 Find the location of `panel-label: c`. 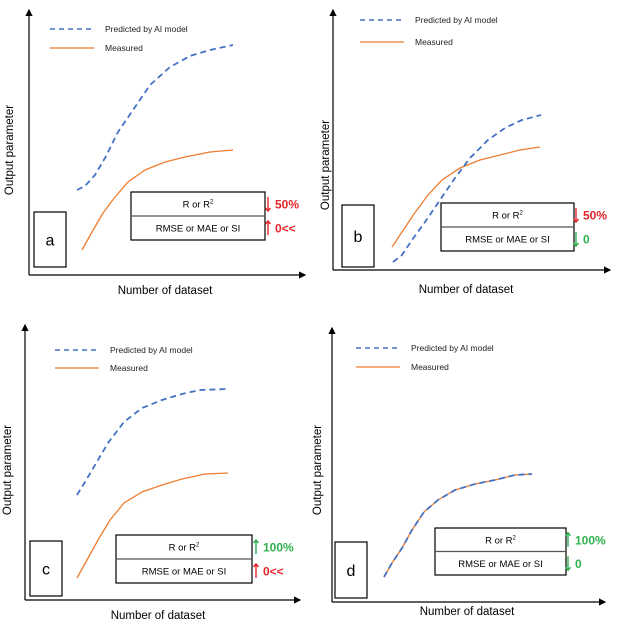

panel-label: c is located at coordinates (46, 570).